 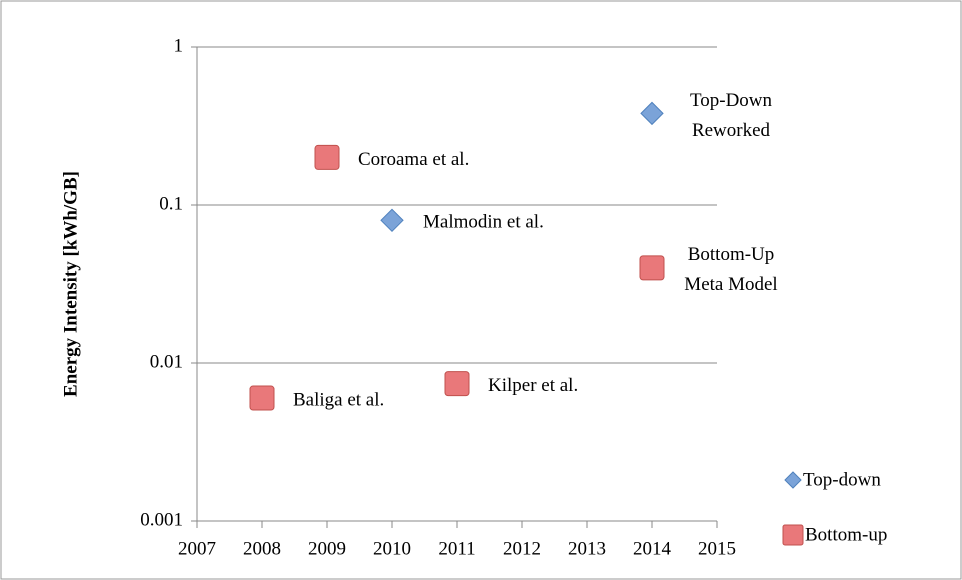 What do you see at coordinates (413, 159) in the screenshot?
I see `point-label: Coroama et al.` at bounding box center [413, 159].